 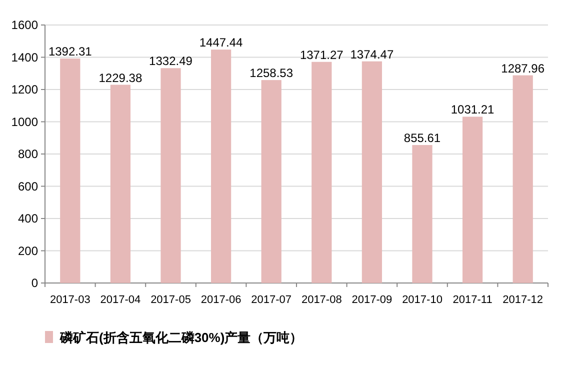 What do you see at coordinates (472, 109) in the screenshot?
I see `data-label: 1031.21` at bounding box center [472, 109].